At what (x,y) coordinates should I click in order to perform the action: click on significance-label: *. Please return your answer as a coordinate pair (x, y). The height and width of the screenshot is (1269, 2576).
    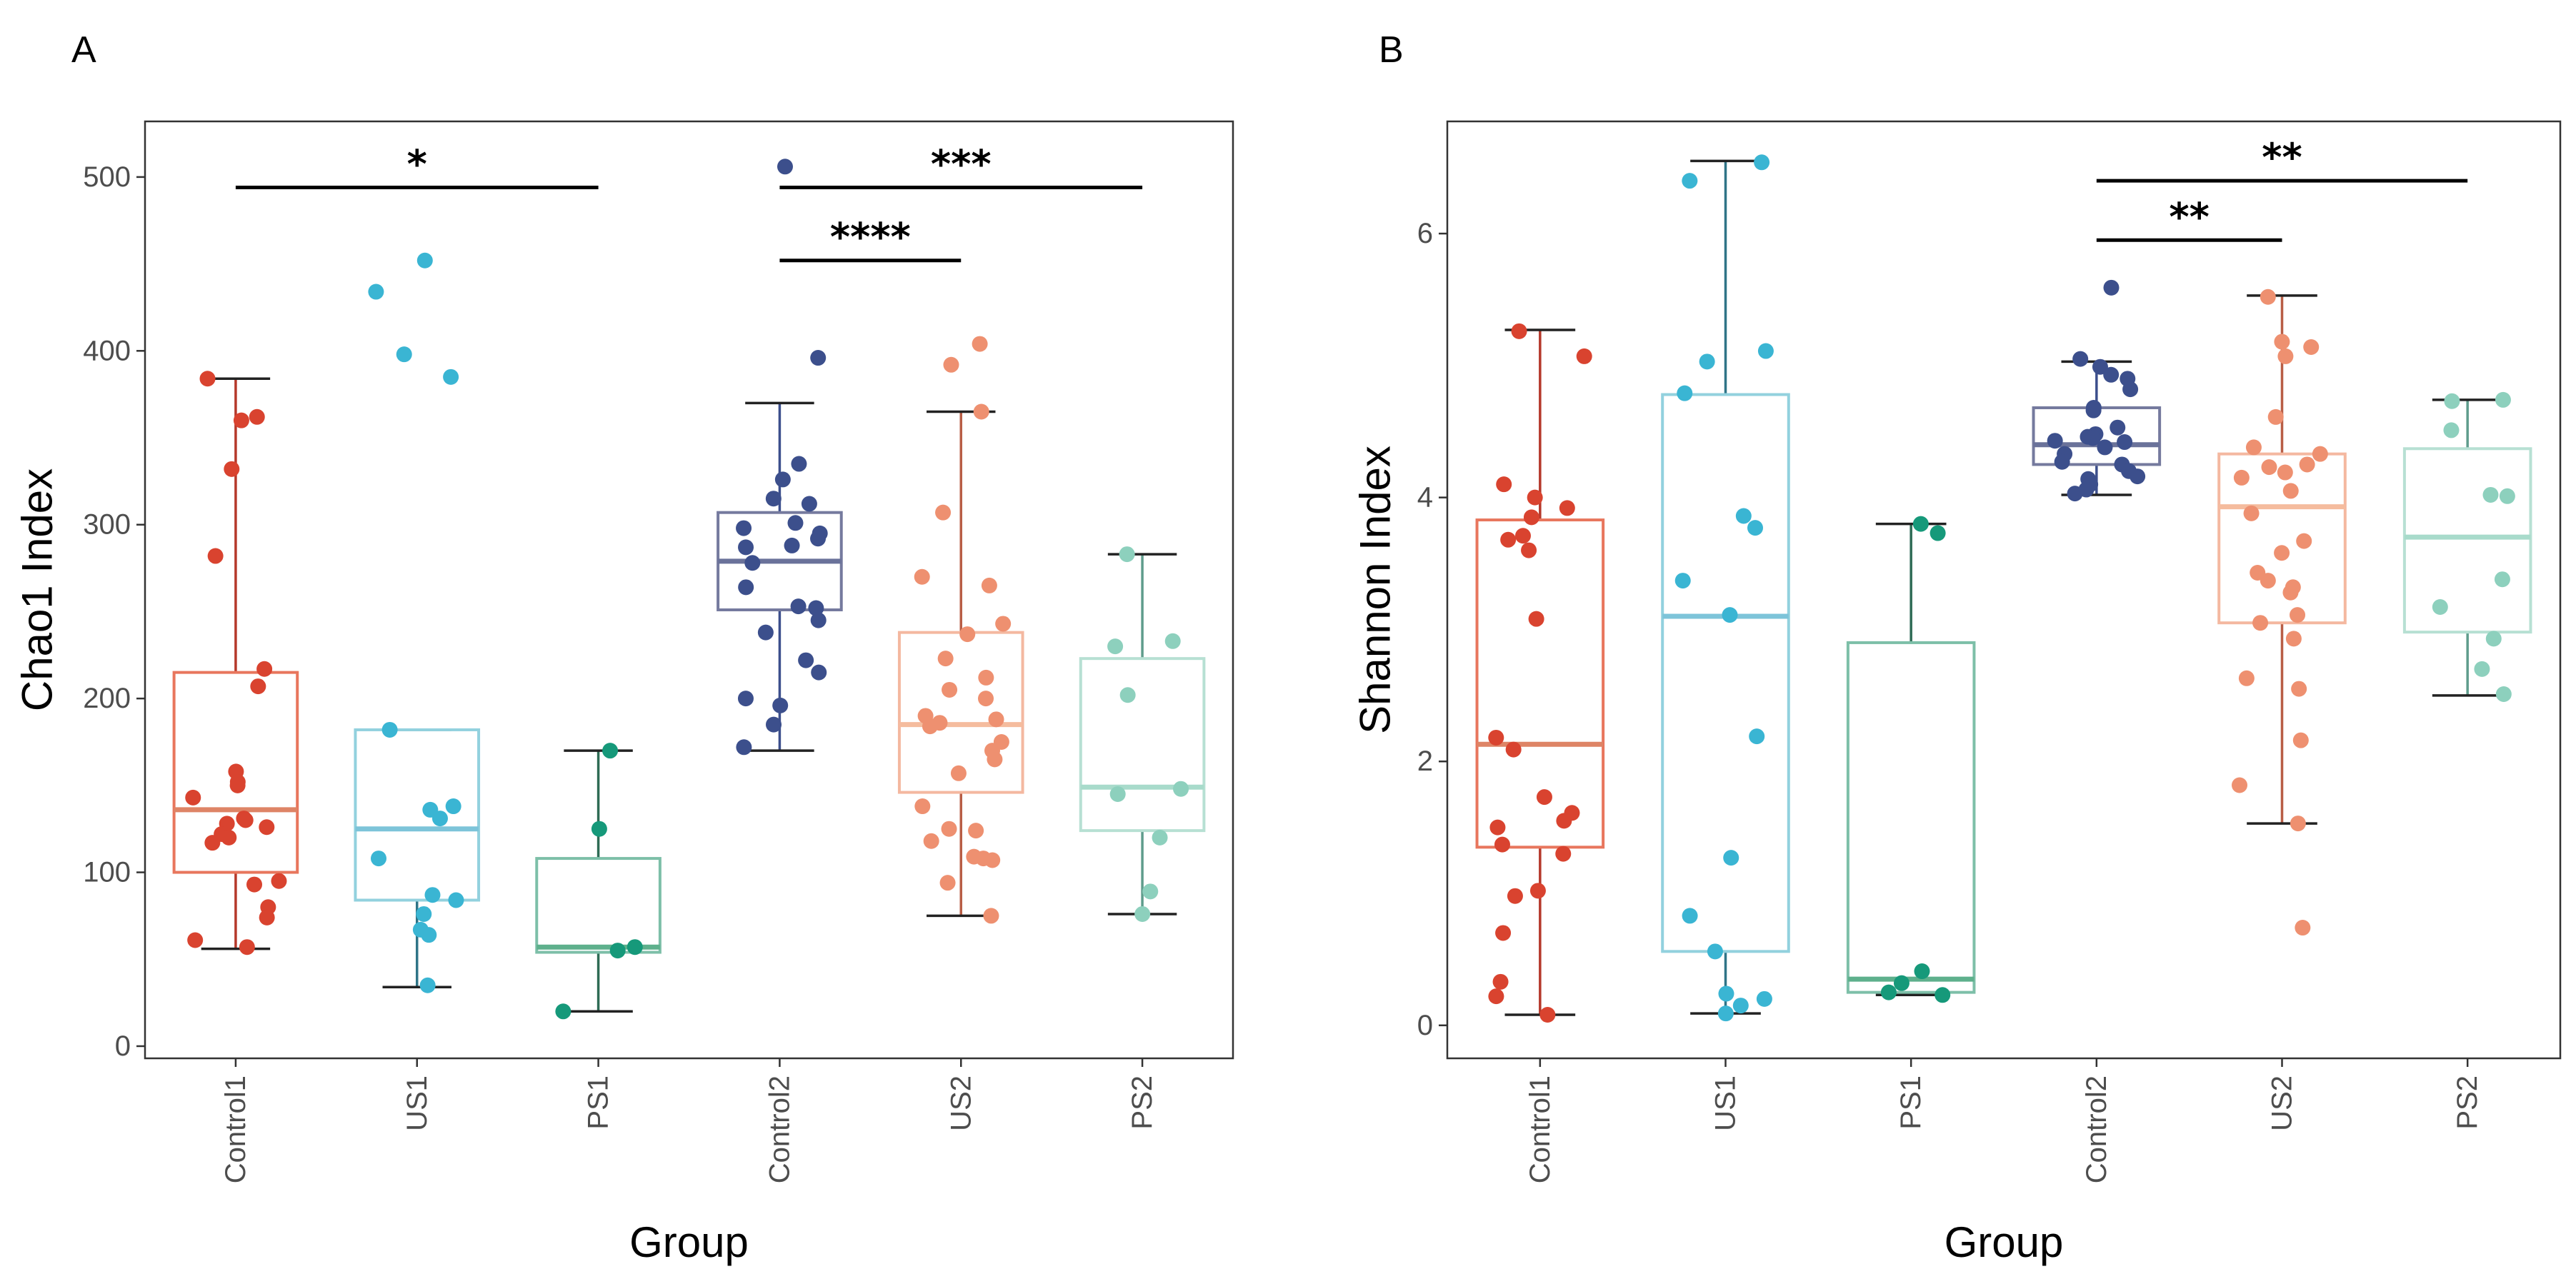
    Looking at the image, I should click on (417, 163).